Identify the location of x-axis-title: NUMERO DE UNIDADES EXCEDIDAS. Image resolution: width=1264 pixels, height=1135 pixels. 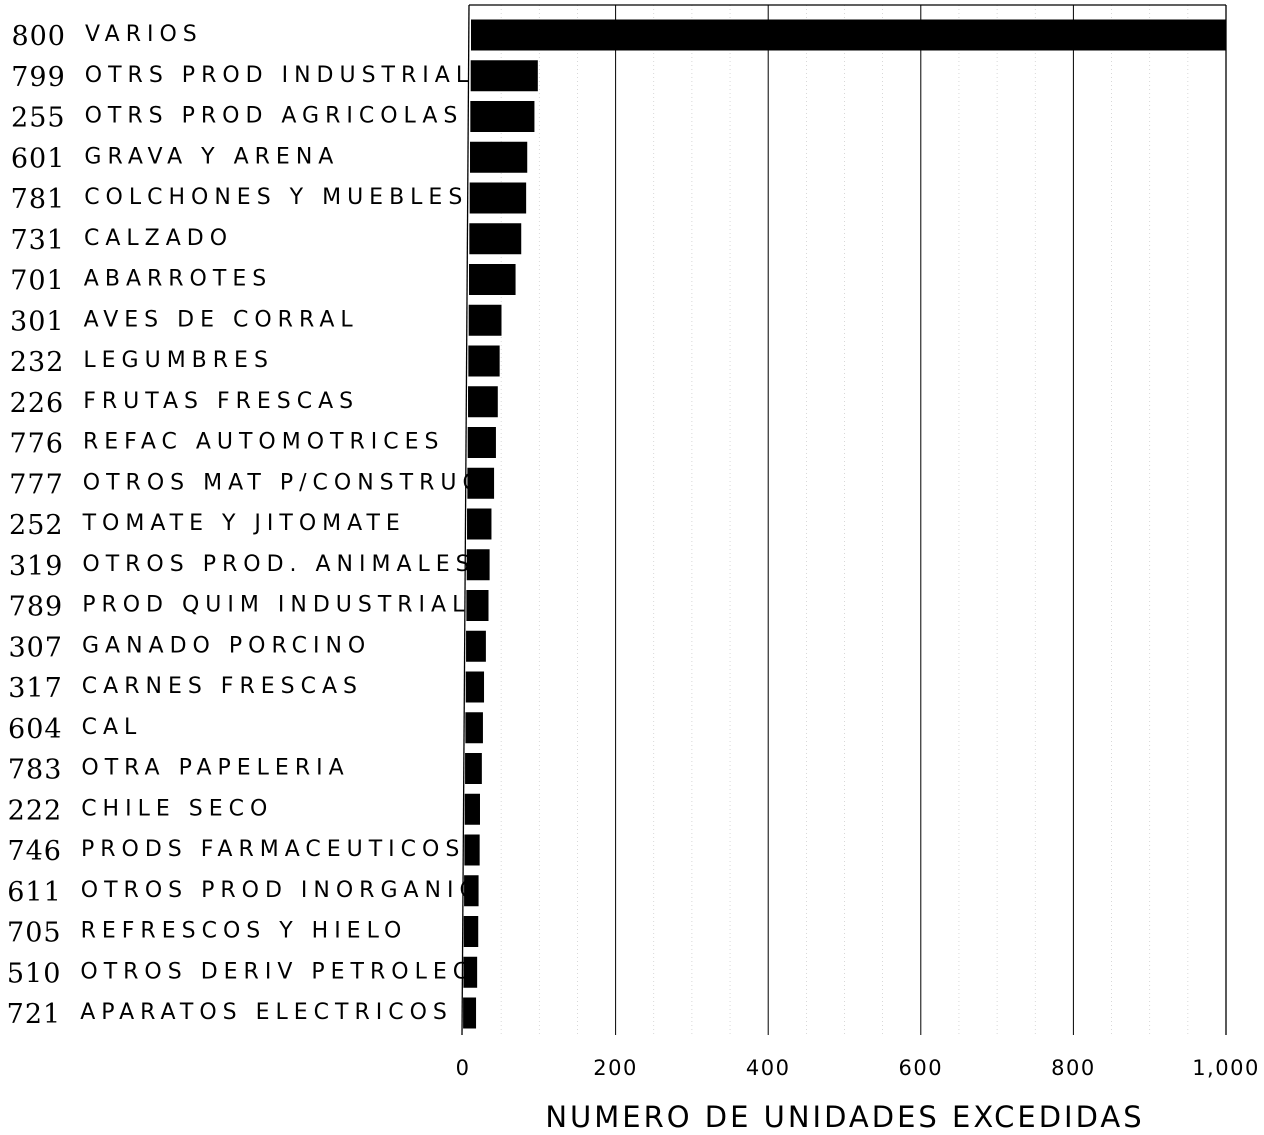
(844, 1117).